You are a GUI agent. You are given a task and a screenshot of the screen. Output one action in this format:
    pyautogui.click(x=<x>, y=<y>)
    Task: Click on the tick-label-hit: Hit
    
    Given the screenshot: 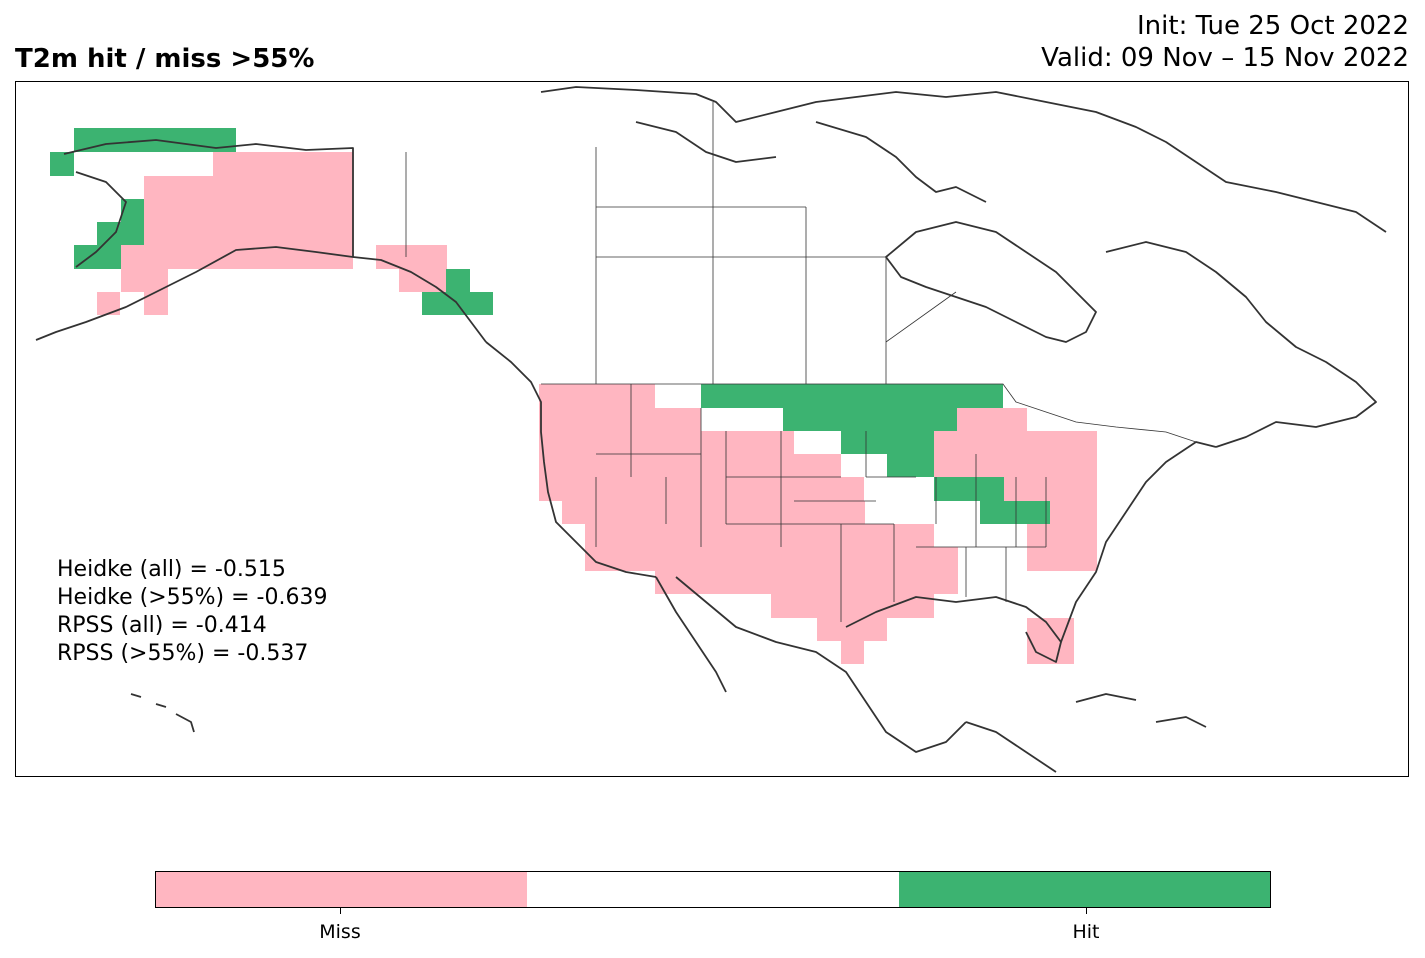 What is the action you would take?
    pyautogui.click(x=1086, y=932)
    